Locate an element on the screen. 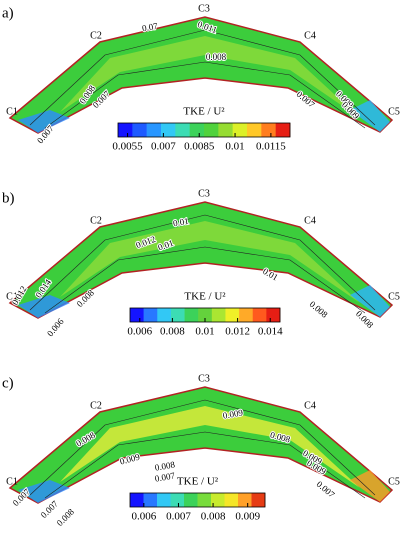 This screenshot has height=550, width=406. colorbar-tick-label: 0.0085 is located at coordinates (199, 147).